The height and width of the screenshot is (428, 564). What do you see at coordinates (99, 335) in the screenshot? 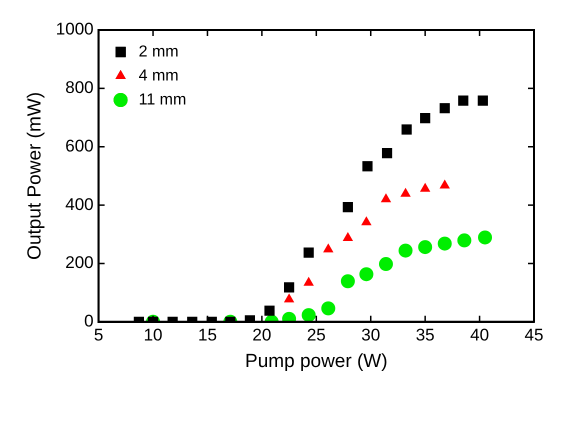
I see `x-tick-label: 5` at bounding box center [99, 335].